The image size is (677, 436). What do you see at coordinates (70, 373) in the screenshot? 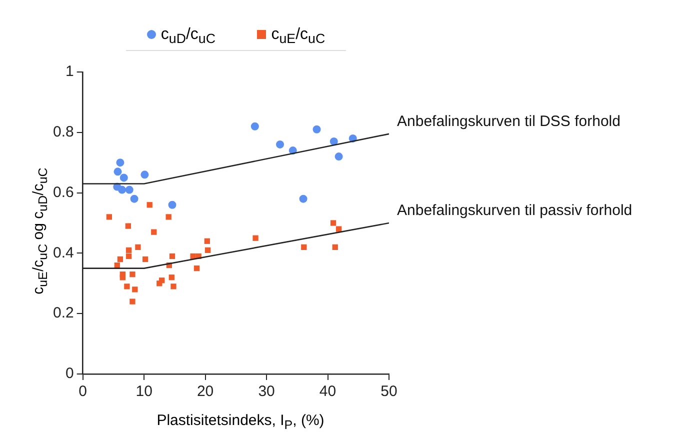
I see `y-tick-label: 0` at bounding box center [70, 373].